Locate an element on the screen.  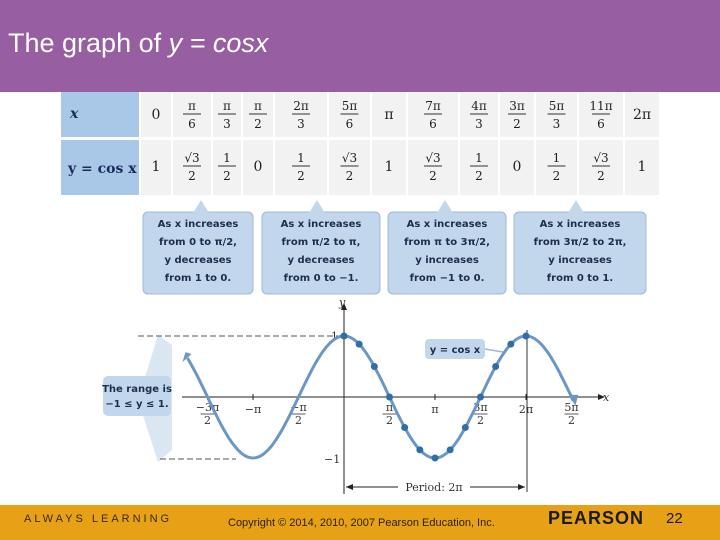
x-value-value: 2π is located at coordinates (642, 115).